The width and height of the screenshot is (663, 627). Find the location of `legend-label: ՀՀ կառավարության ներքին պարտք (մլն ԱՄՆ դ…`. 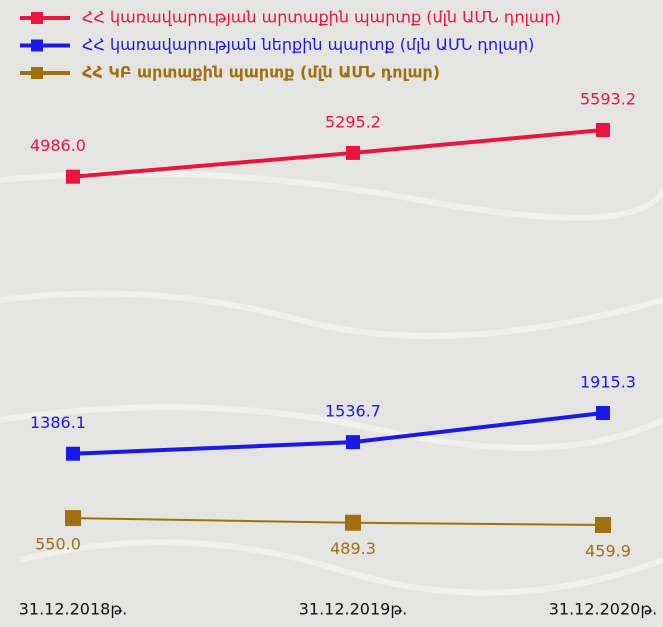

legend-label: ՀՀ կառավարության ներքին պարտք (մլն ԱՄՆ դ… is located at coordinates (308, 44).